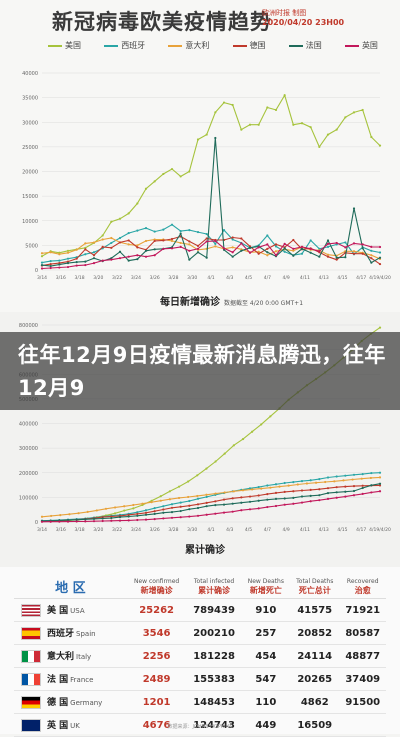  I want to click on x-tick-label: 3/22, so click(117, 278).